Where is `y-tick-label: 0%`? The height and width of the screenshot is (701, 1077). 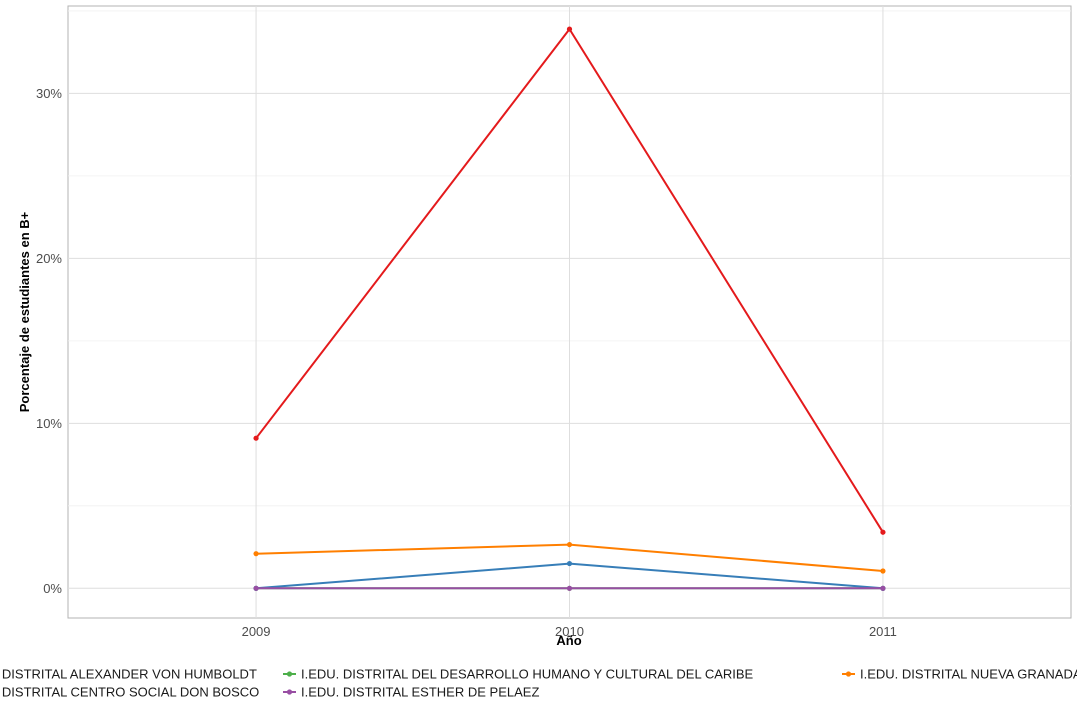 y-tick-label: 0% is located at coordinates (52, 588).